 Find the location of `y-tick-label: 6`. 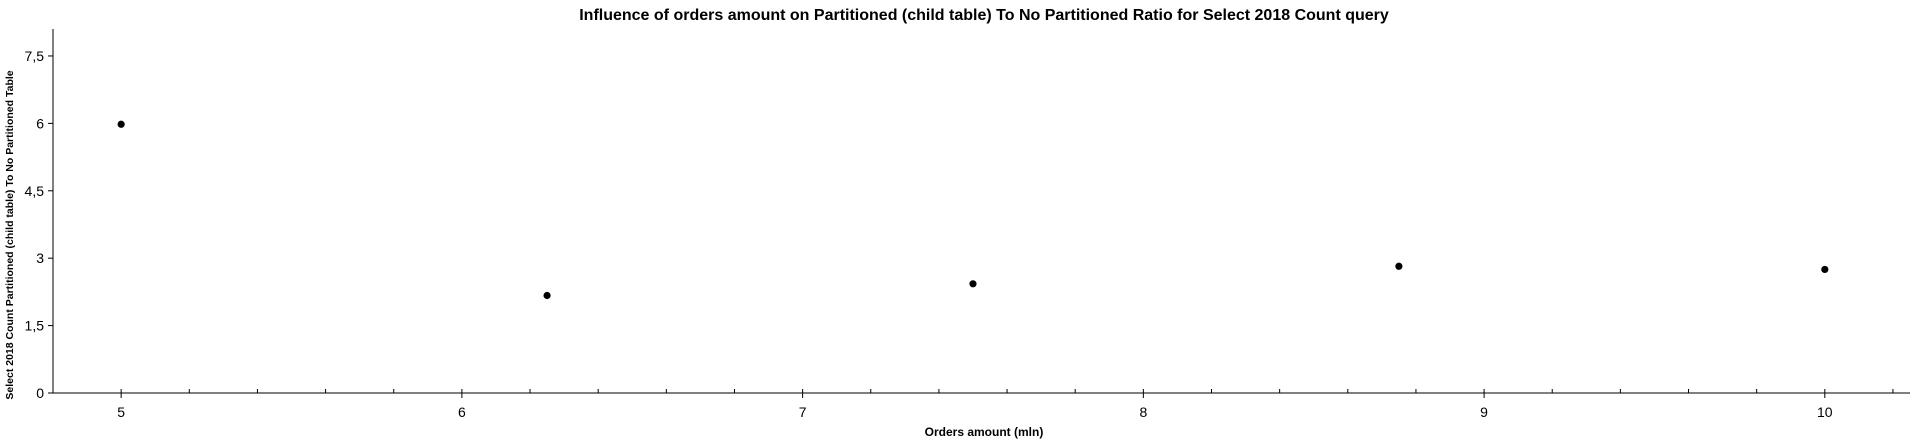

y-tick-label: 6 is located at coordinates (40, 123).